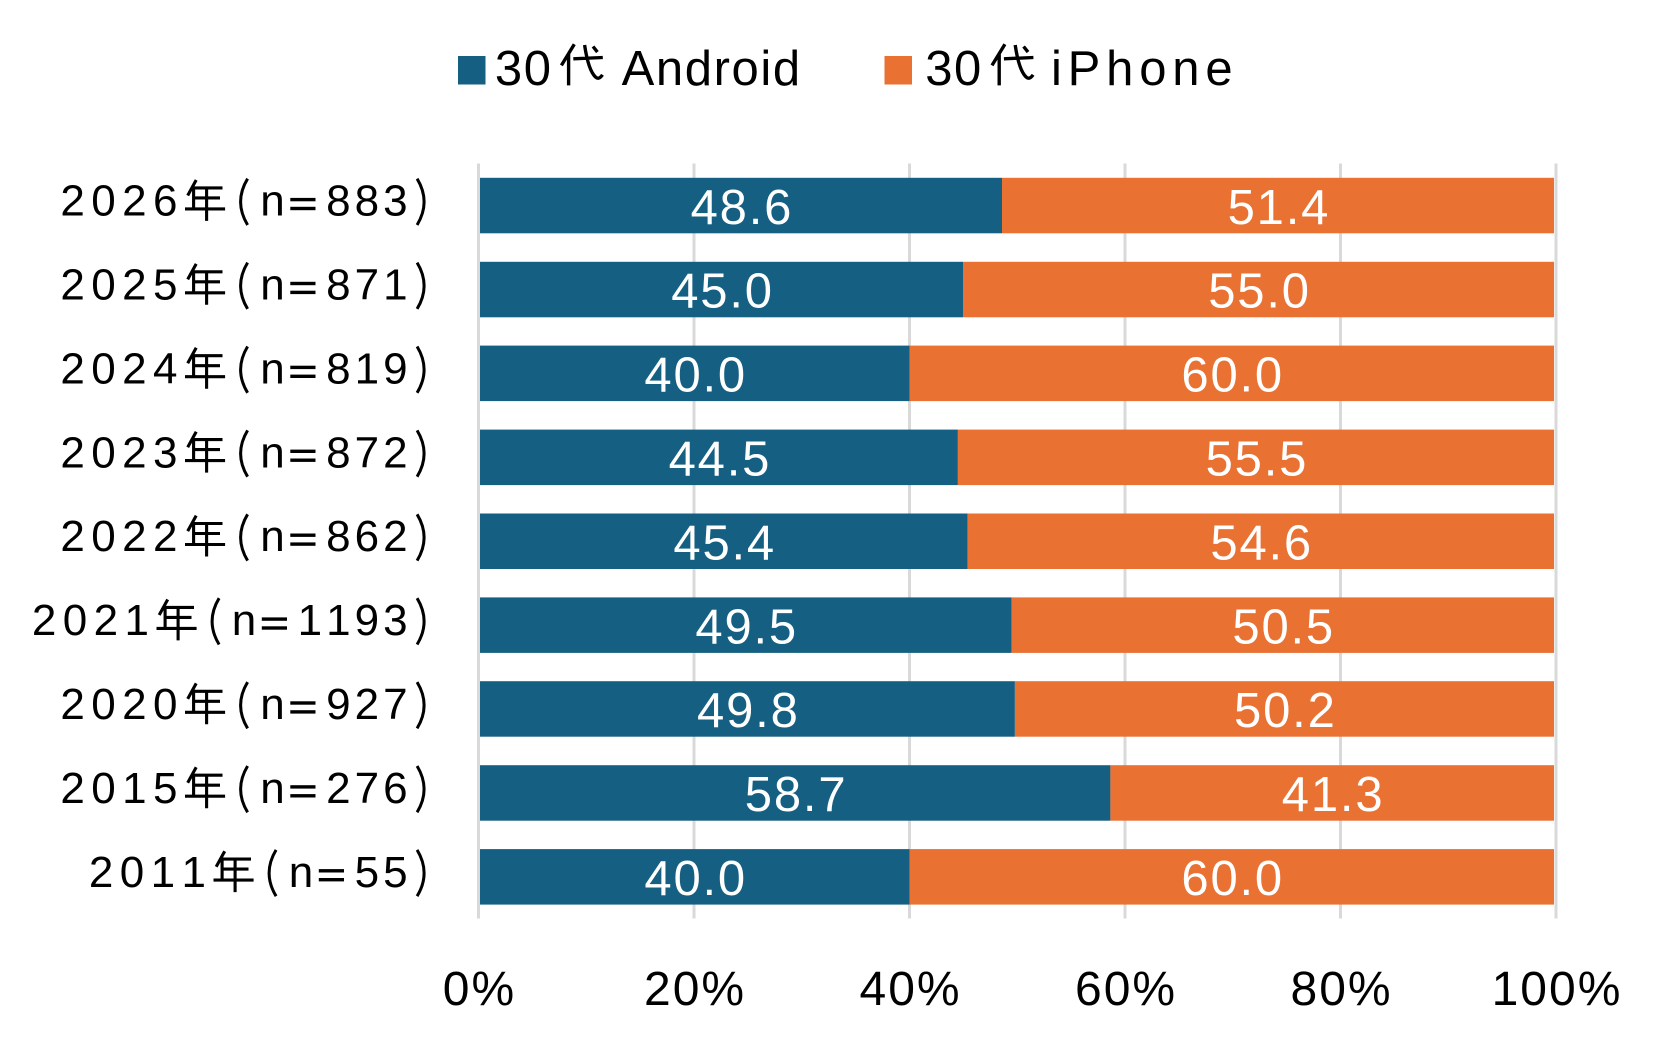 This screenshot has height=1057, width=1665. What do you see at coordinates (719, 460) in the screenshot?
I see `svg-text: 44.5` at bounding box center [719, 460].